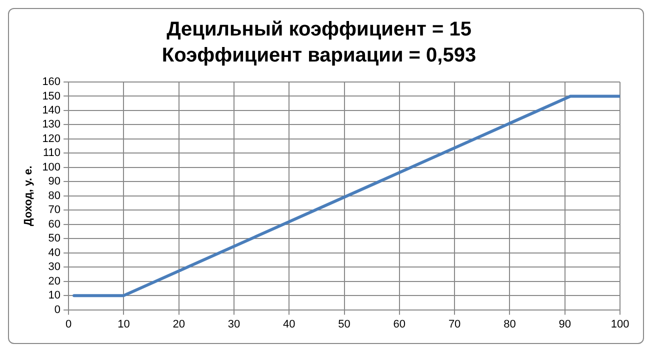 This screenshot has width=652, height=352. I want to click on y-axis-title: Доход, у. е., so click(28, 196).